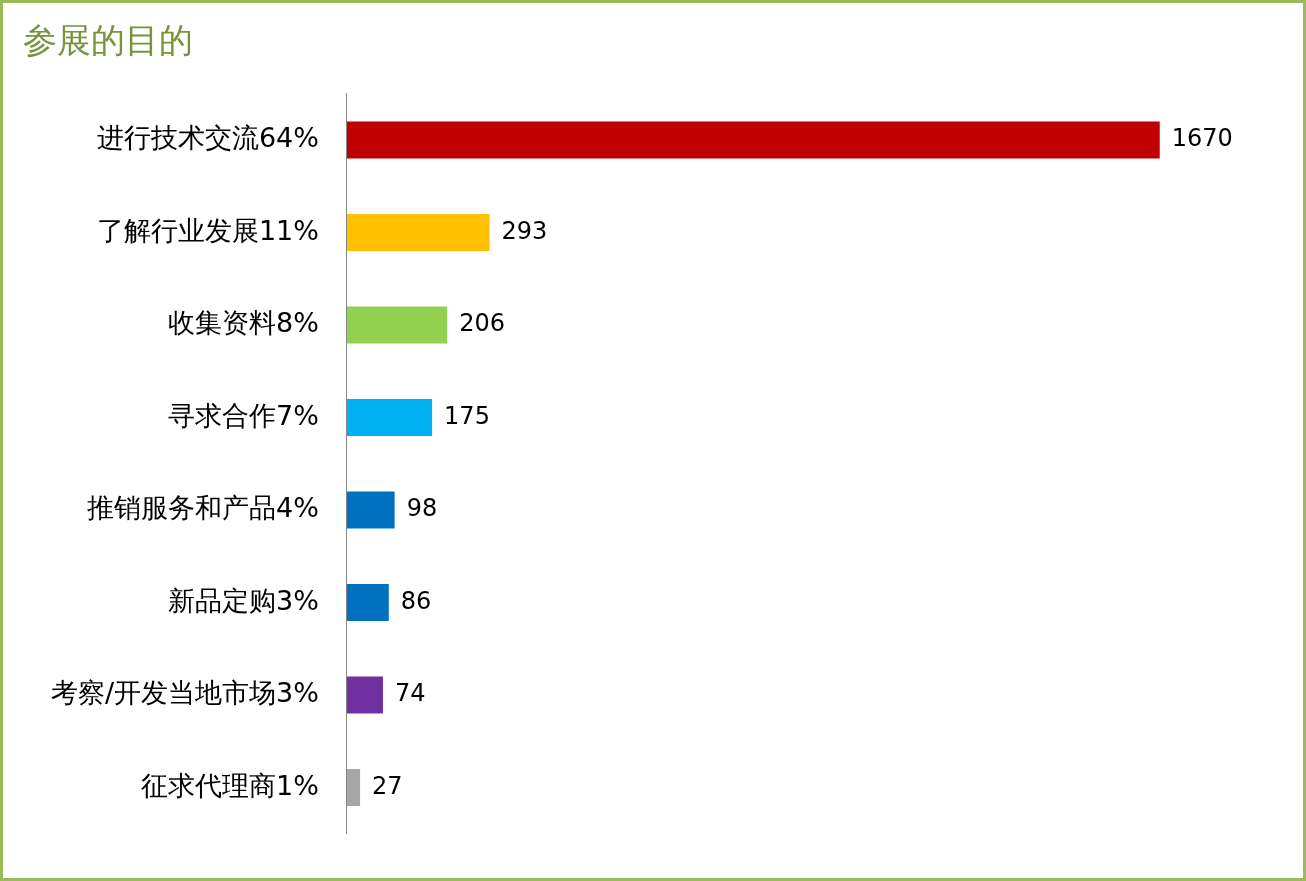 The height and width of the screenshot is (881, 1306). What do you see at coordinates (482, 323) in the screenshot?
I see `data-label: 206` at bounding box center [482, 323].